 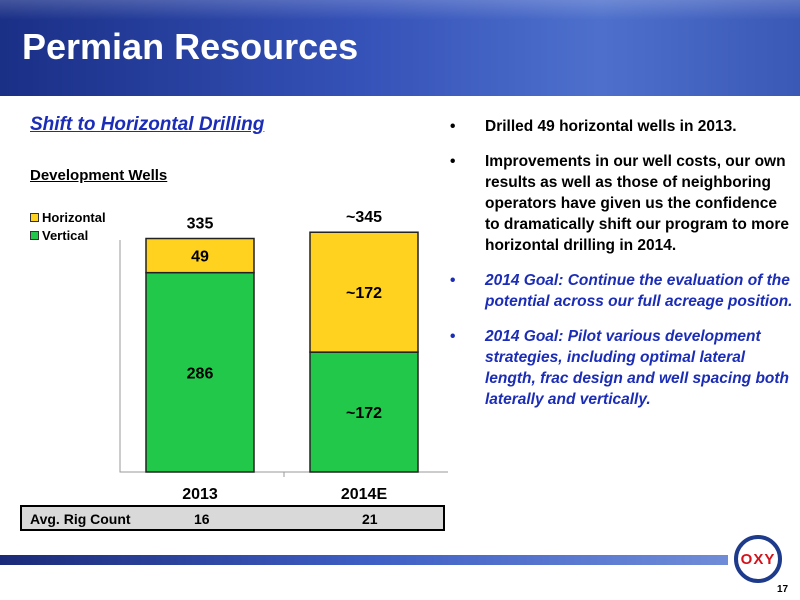 What do you see at coordinates (400, 10) in the screenshot?
I see `header-shine` at bounding box center [400, 10].